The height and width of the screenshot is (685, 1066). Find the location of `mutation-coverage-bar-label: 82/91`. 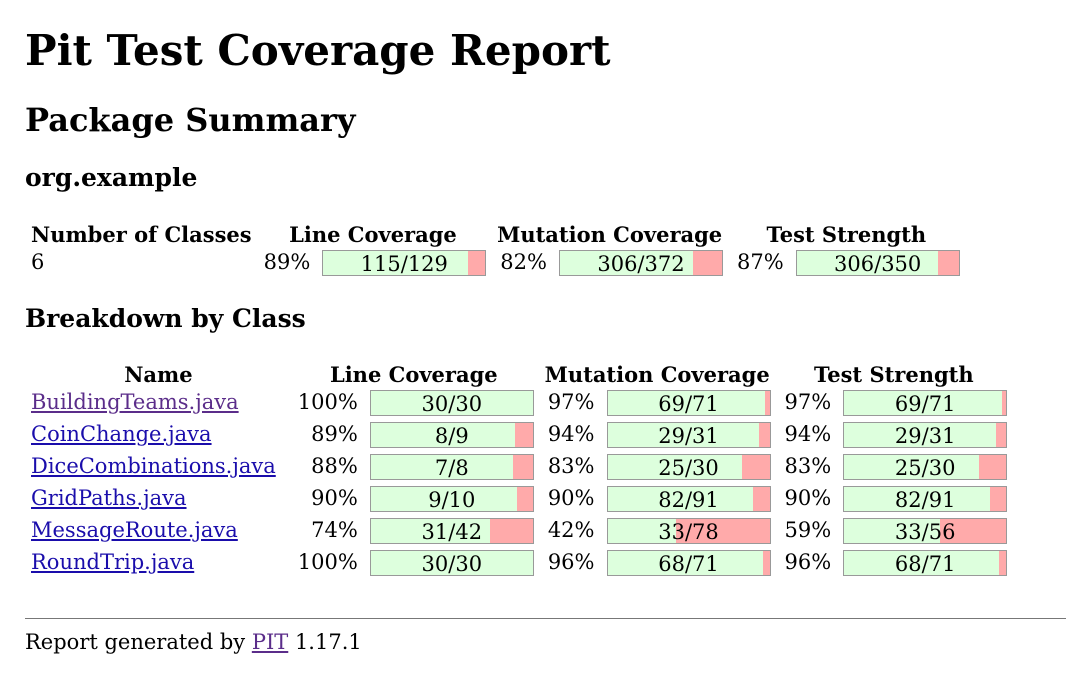

mutation-coverage-bar-label: 82/91 is located at coordinates (688, 500).